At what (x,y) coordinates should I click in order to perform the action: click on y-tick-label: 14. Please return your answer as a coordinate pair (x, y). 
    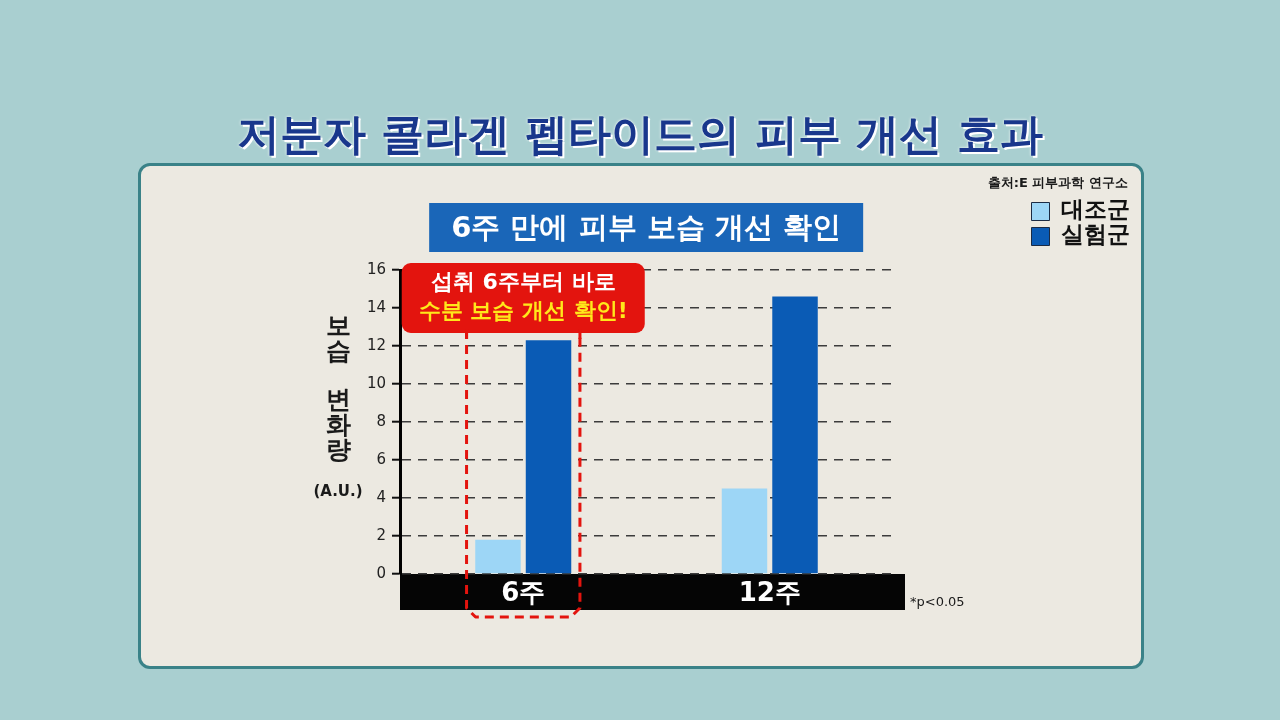
    Looking at the image, I should click on (376, 306).